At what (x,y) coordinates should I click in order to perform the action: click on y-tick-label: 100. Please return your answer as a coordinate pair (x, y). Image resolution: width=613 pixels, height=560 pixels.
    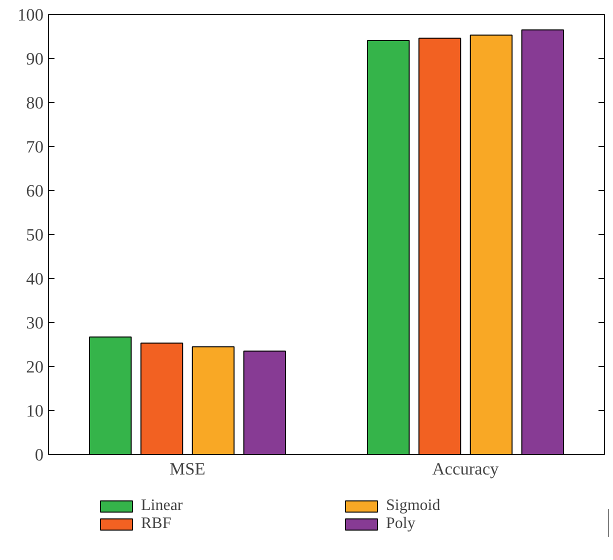
    Looking at the image, I should click on (31, 15).